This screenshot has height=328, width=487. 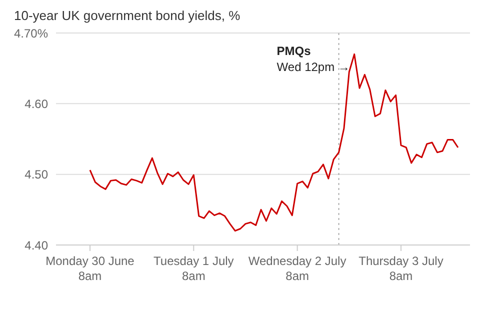 What do you see at coordinates (36, 175) in the screenshot?
I see `y-tick-label: 4.50` at bounding box center [36, 175].